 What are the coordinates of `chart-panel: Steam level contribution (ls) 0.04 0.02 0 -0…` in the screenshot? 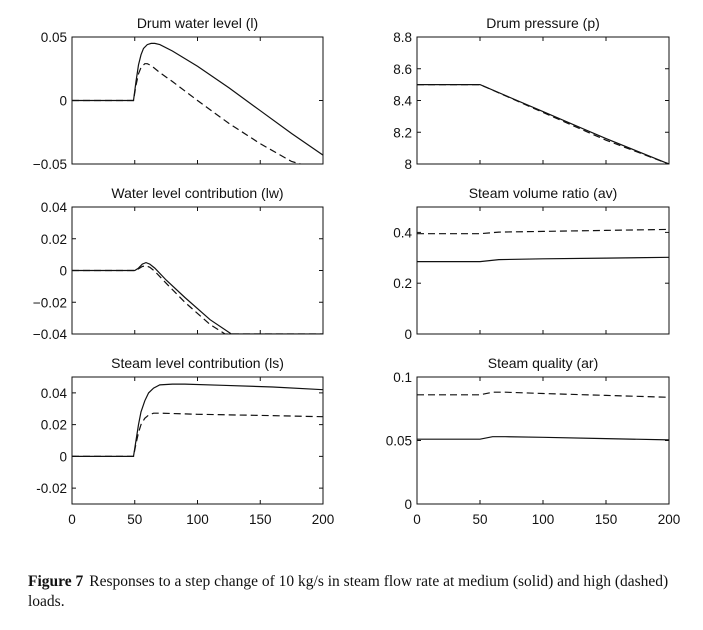 It's located at (185, 441).